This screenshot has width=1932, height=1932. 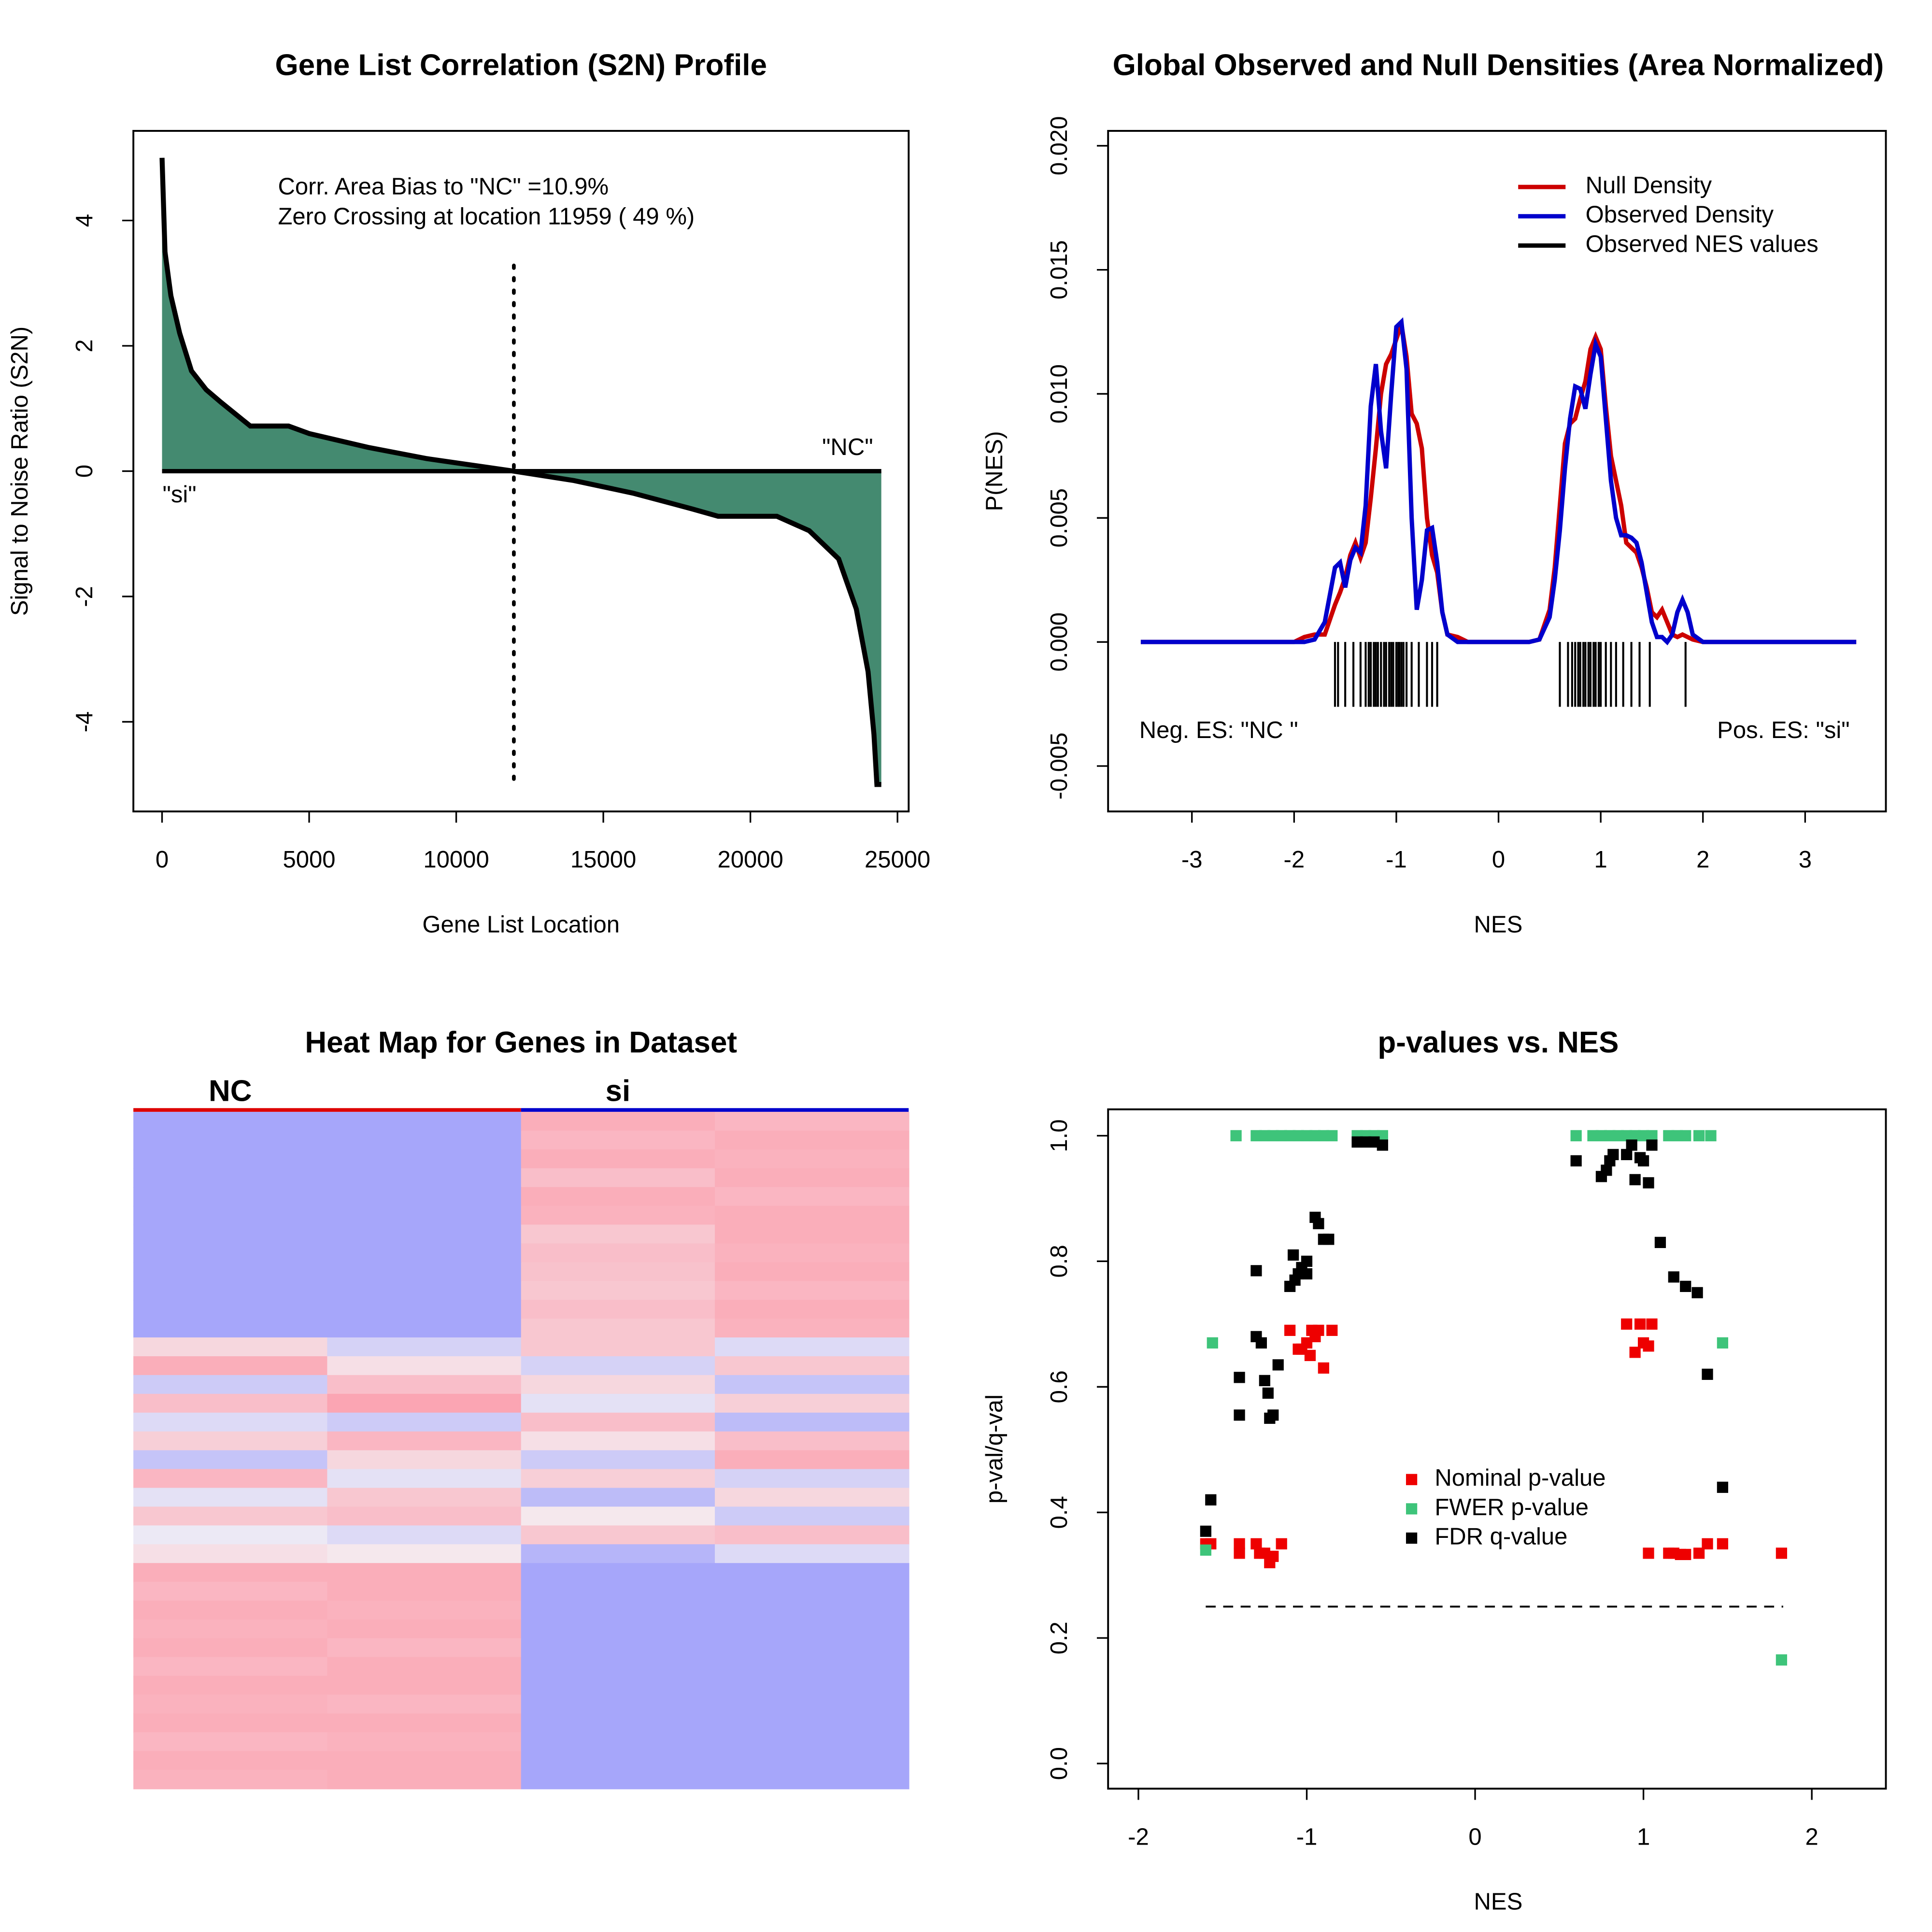 I want to click on legend-label: Null Density, so click(x=1649, y=185).